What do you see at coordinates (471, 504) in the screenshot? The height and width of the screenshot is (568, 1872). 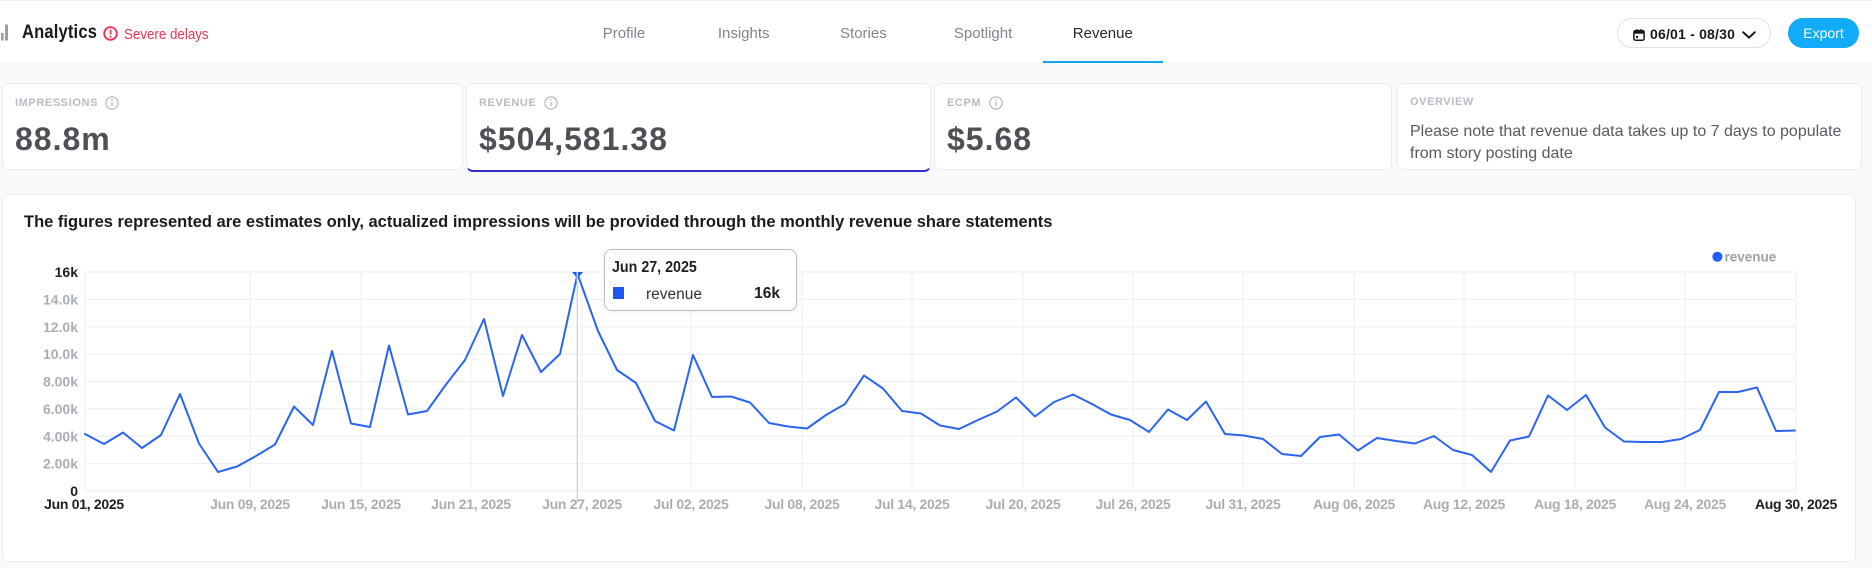 I see `svg-text: Jun 21, 2025` at bounding box center [471, 504].